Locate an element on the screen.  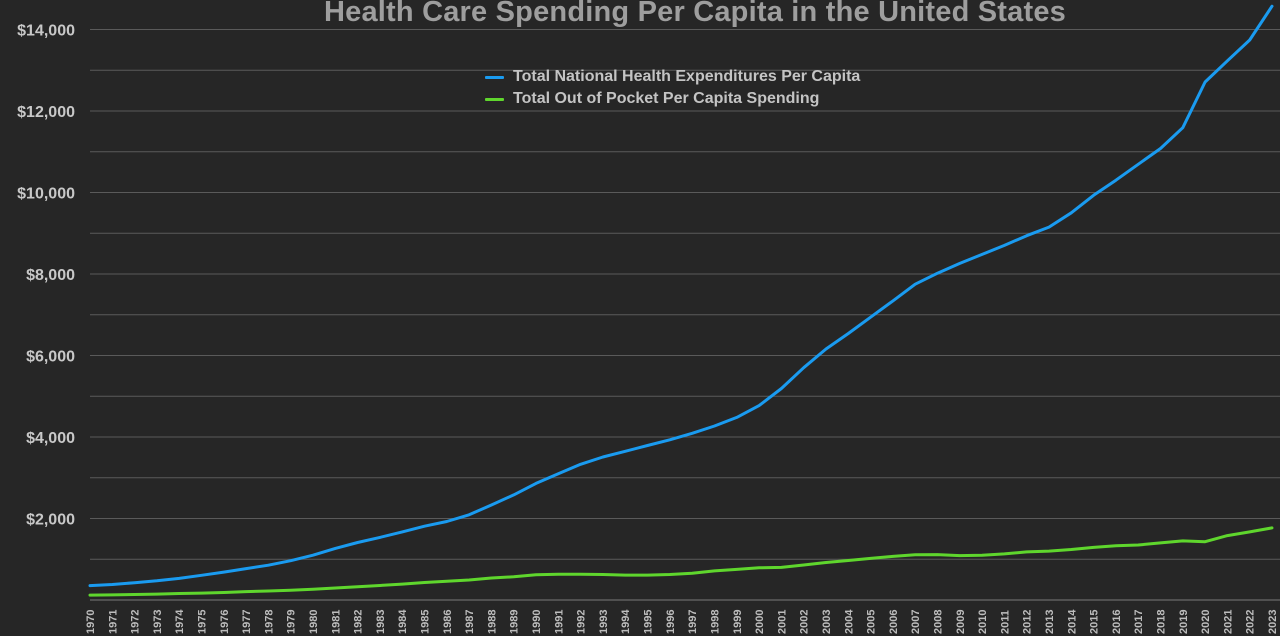
x-tick-label: 1982 is located at coordinates (359, 622).